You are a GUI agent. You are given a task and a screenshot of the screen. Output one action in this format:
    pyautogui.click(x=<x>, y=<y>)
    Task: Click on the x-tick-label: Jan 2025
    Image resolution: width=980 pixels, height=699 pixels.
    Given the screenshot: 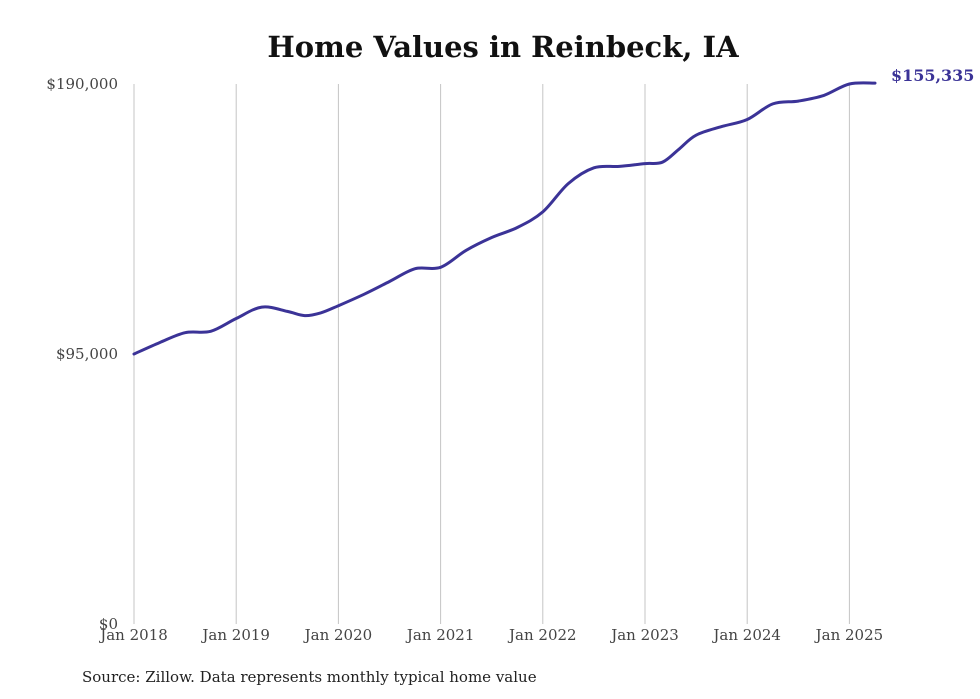 What is the action you would take?
    pyautogui.click(x=849, y=635)
    